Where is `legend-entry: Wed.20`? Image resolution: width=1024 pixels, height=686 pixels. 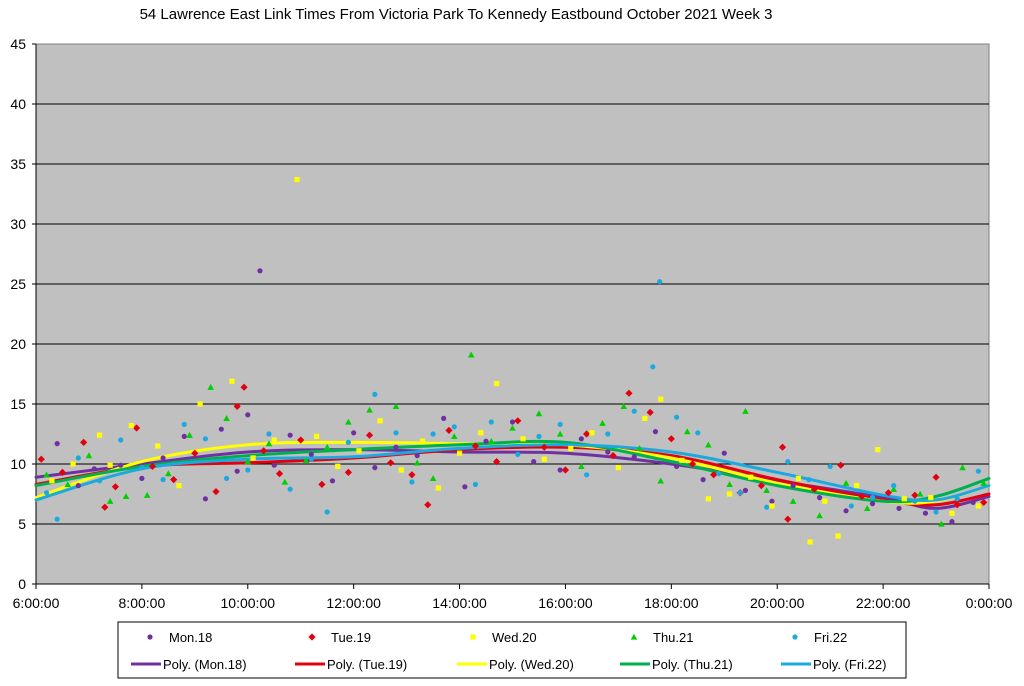
legend-entry: Wed.20 is located at coordinates (503, 637).